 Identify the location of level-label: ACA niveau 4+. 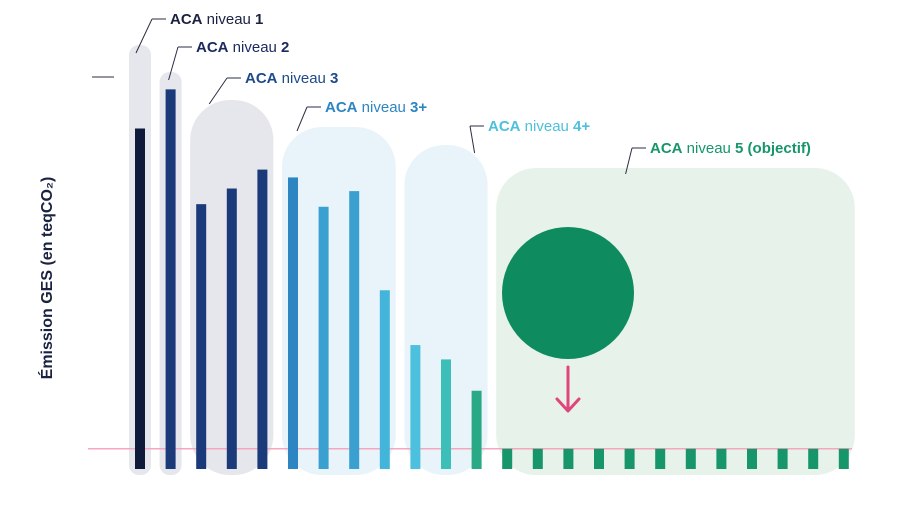
(539, 126).